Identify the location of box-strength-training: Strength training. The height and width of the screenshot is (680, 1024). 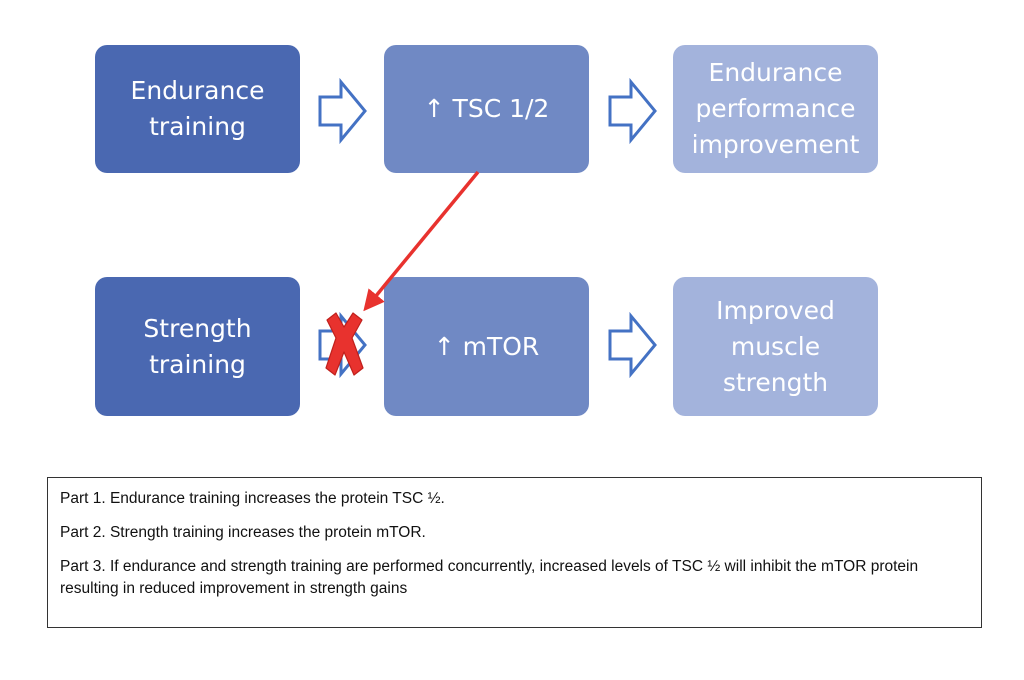
(197, 346).